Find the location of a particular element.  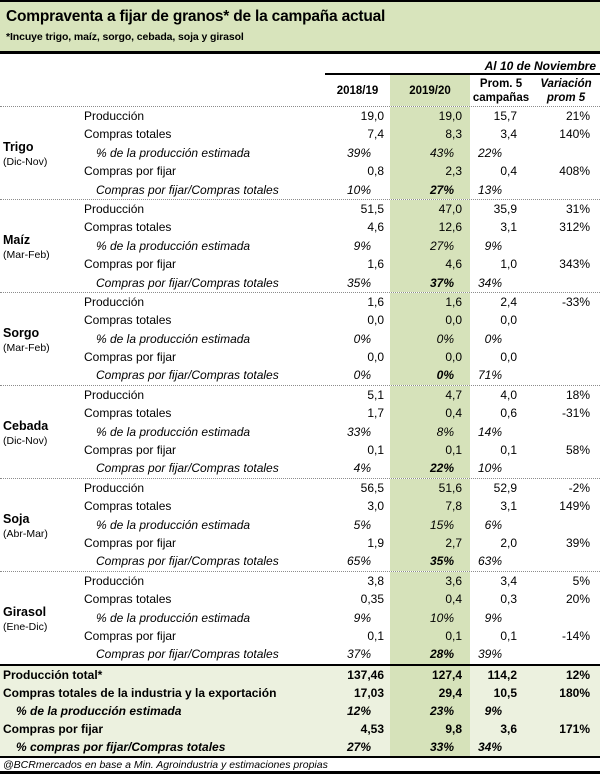

table-row: Compras totales 3,0 7,8 3,1 149% is located at coordinates (300, 506).